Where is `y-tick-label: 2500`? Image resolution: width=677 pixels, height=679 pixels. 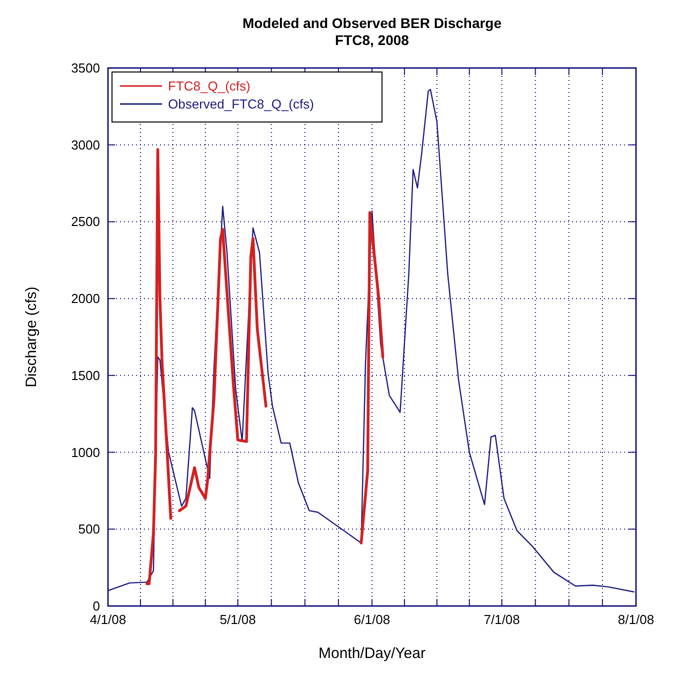
y-tick-label: 2500 is located at coordinates (85, 222).